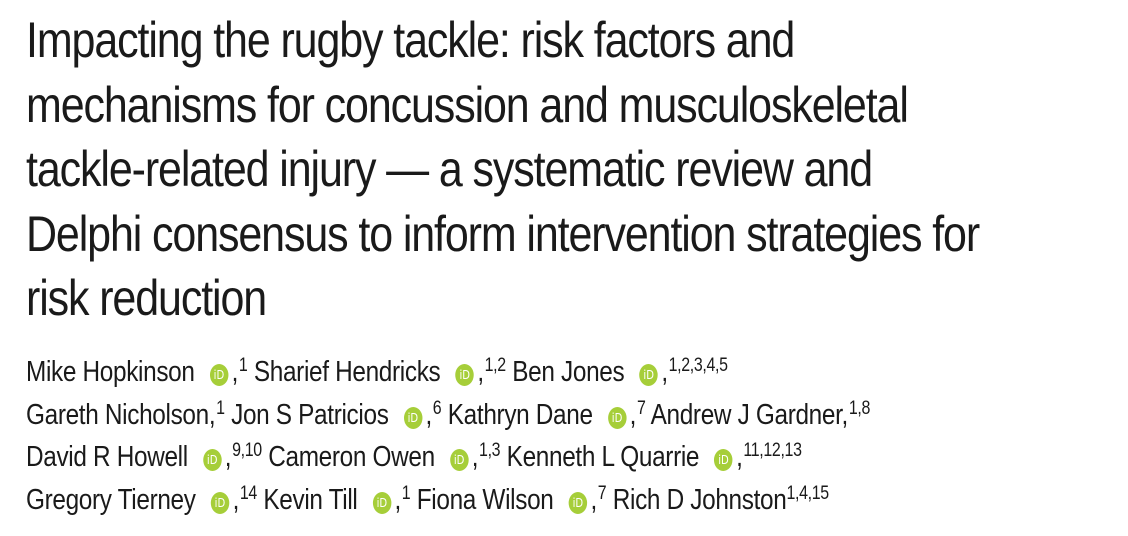  I want to click on author-name: Ben Jones, so click(568, 372).